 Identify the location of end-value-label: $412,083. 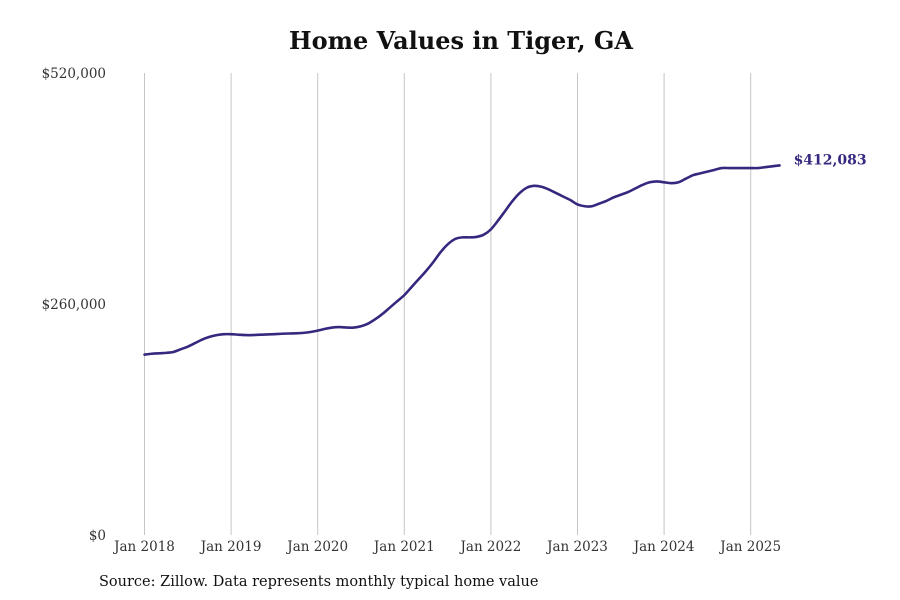
(830, 160).